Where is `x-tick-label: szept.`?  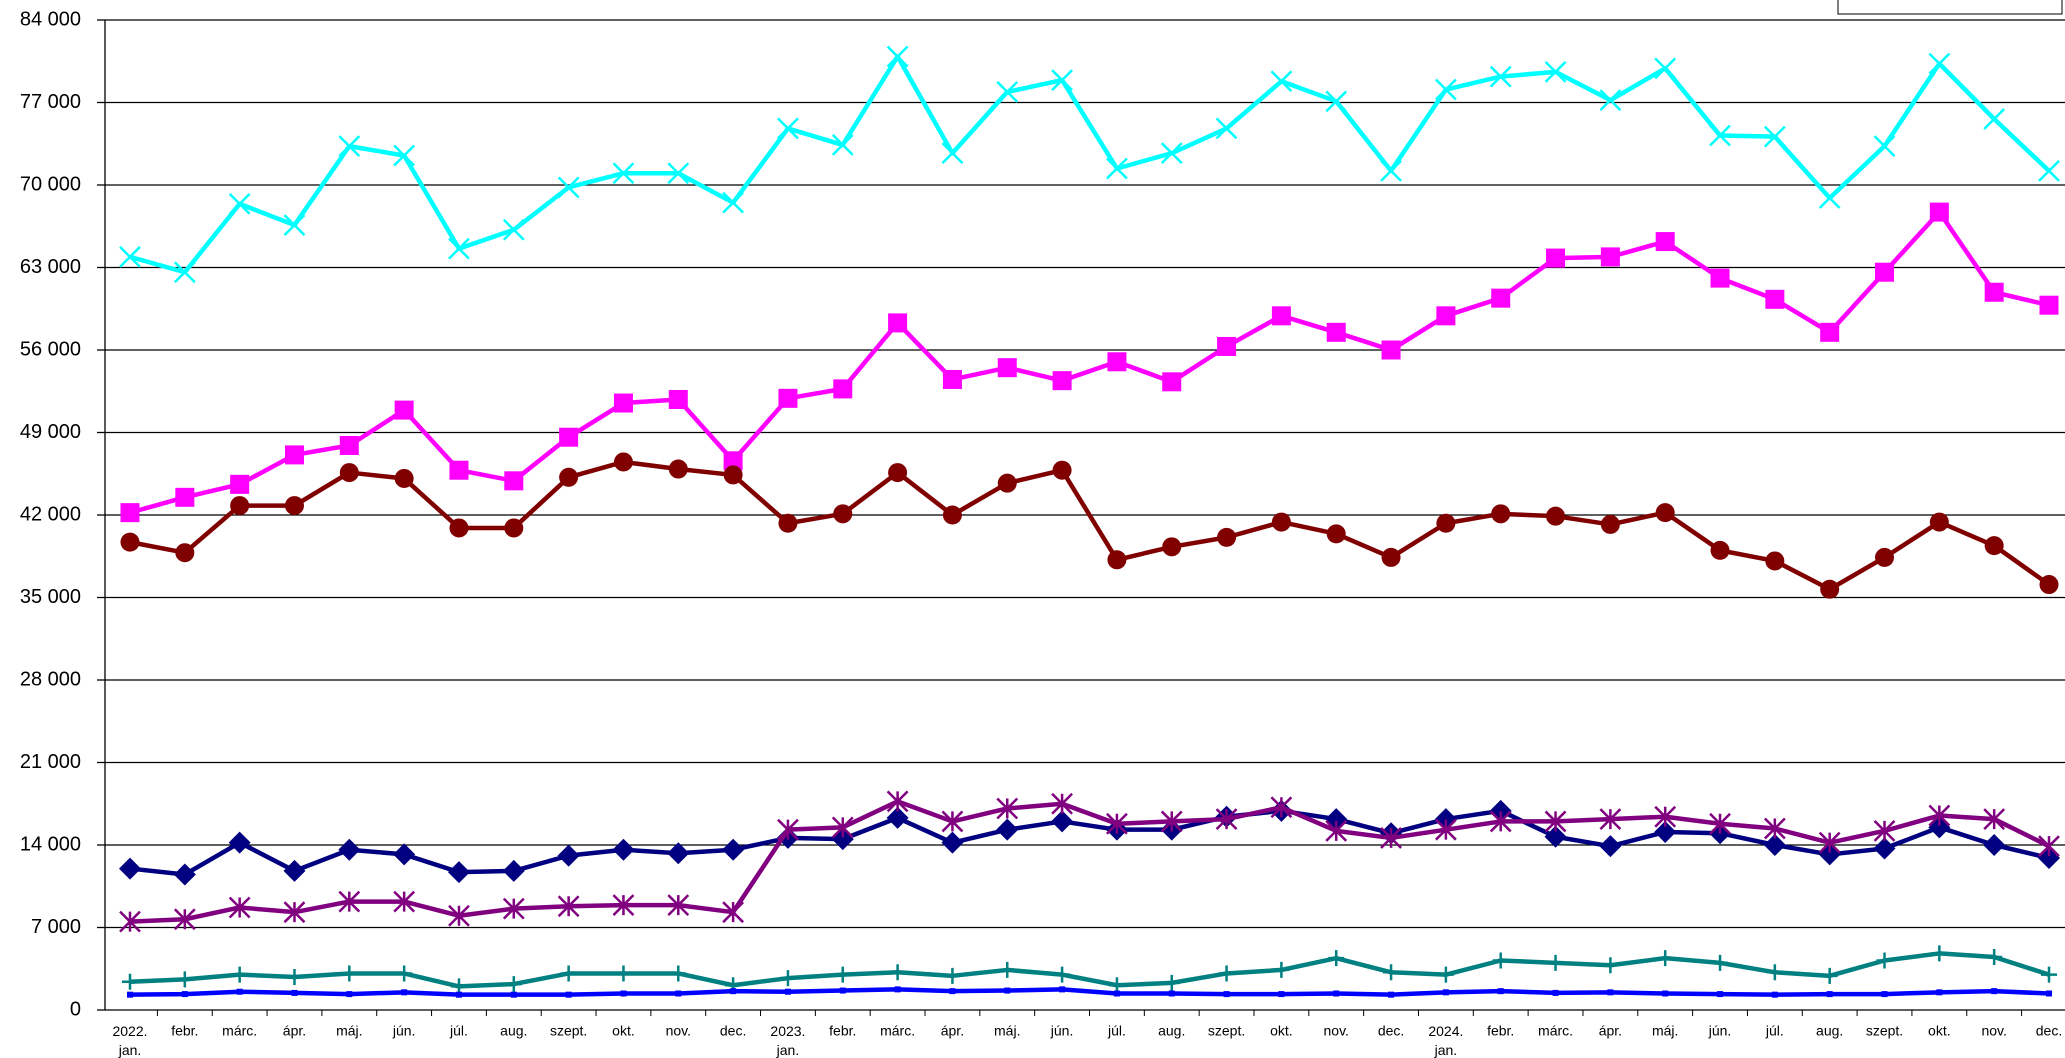 x-tick-label: szept. is located at coordinates (1884, 1031).